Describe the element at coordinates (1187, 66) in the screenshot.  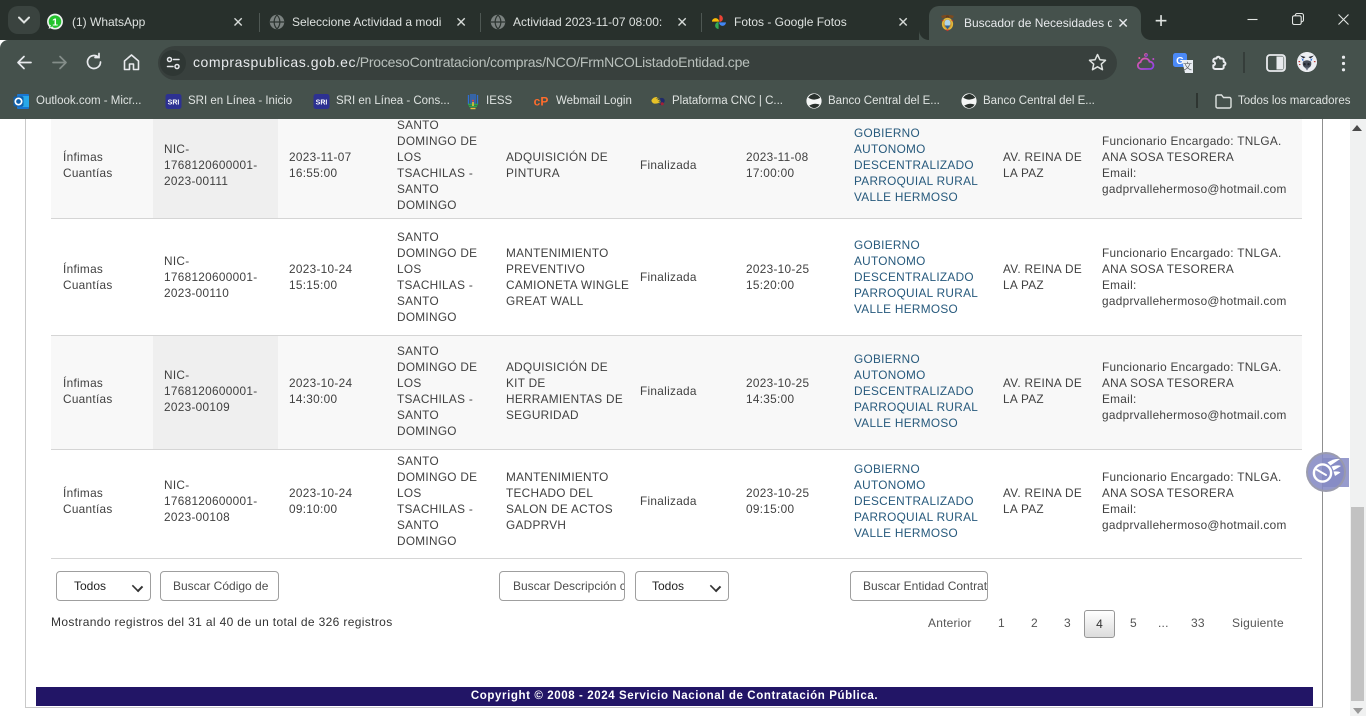
I see `svg-text: 文` at that location.